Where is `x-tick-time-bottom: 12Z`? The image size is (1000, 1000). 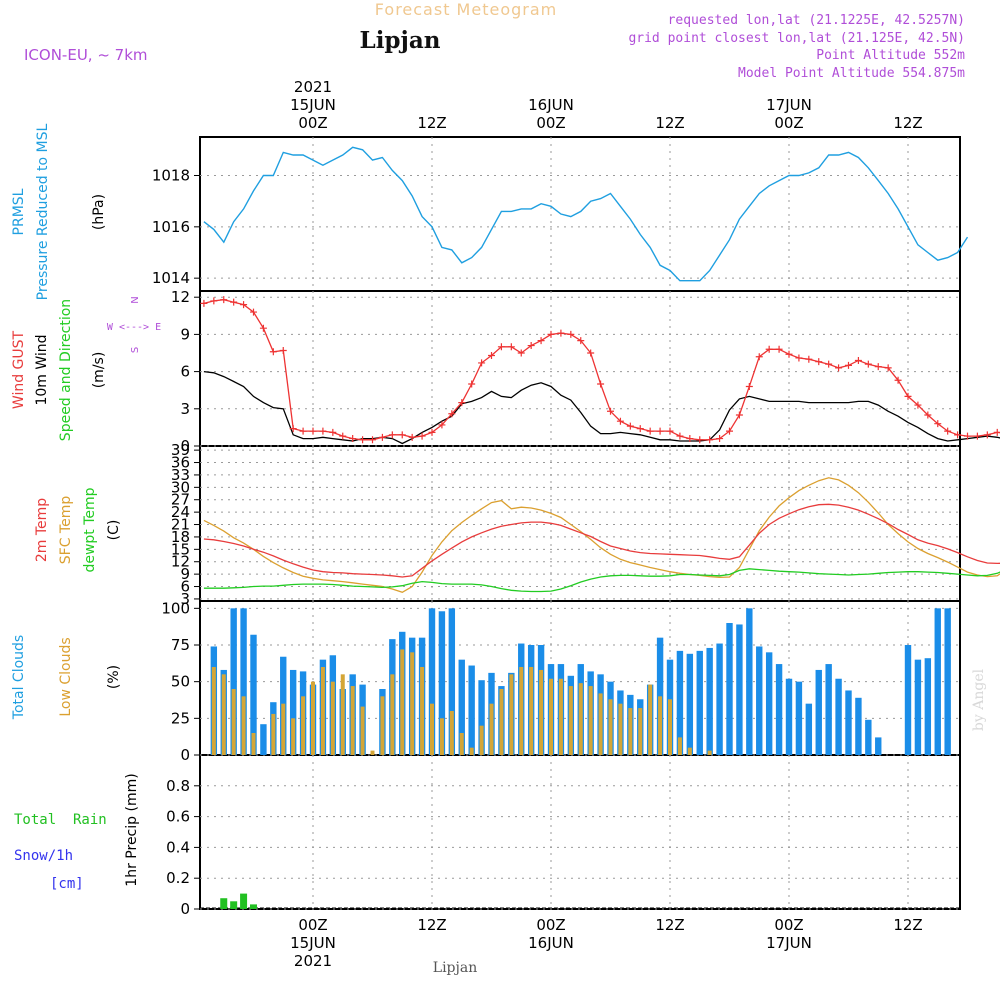 x-tick-time-bottom: 12Z is located at coordinates (431, 925).